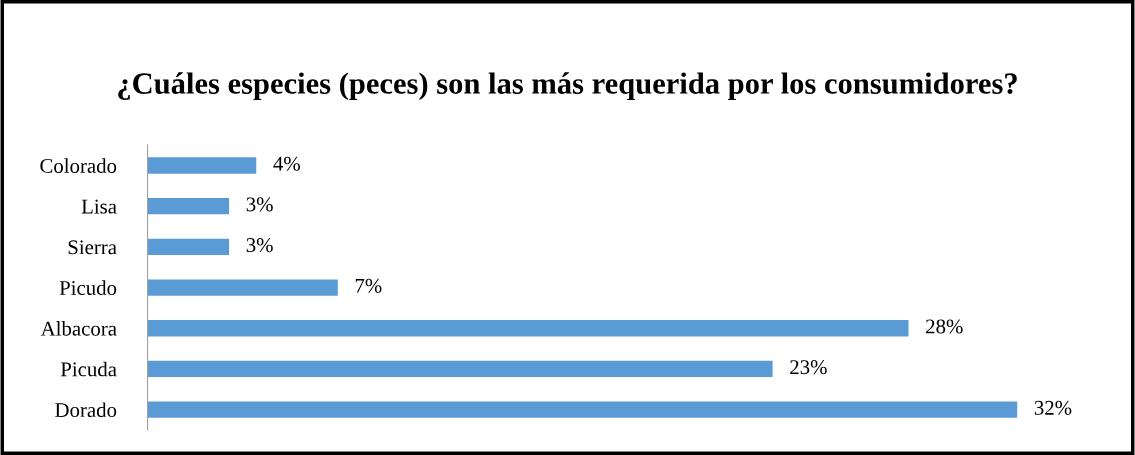  What do you see at coordinates (86, 410) in the screenshot?
I see `y-tick-label: Dorado` at bounding box center [86, 410].